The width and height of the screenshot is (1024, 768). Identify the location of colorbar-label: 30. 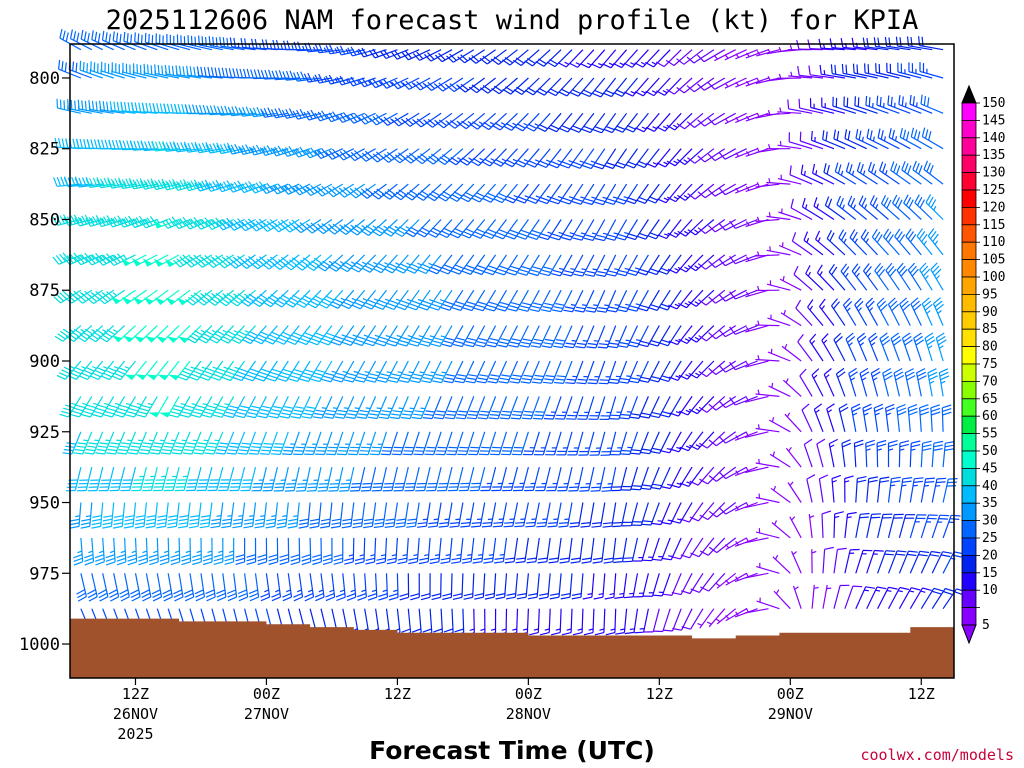
(990, 521).